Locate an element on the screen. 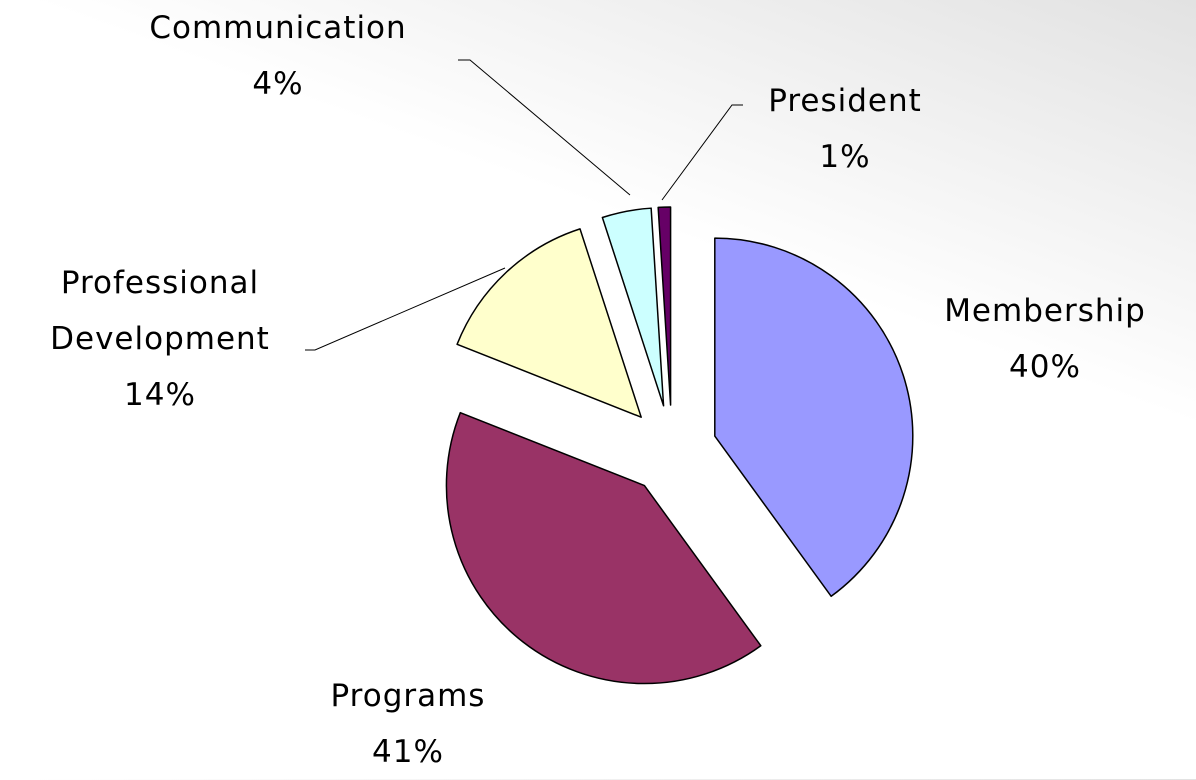  slice-percent: 14% is located at coordinates (160, 395).